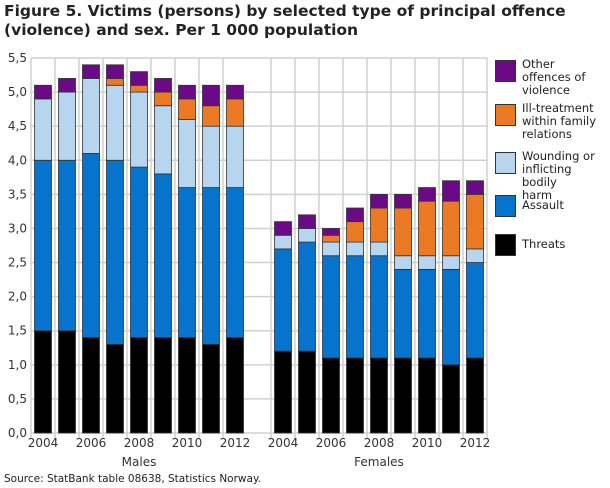 The height and width of the screenshot is (488, 610). Describe the element at coordinates (17, 160) in the screenshot. I see `y-tick-label: 4,0` at that location.